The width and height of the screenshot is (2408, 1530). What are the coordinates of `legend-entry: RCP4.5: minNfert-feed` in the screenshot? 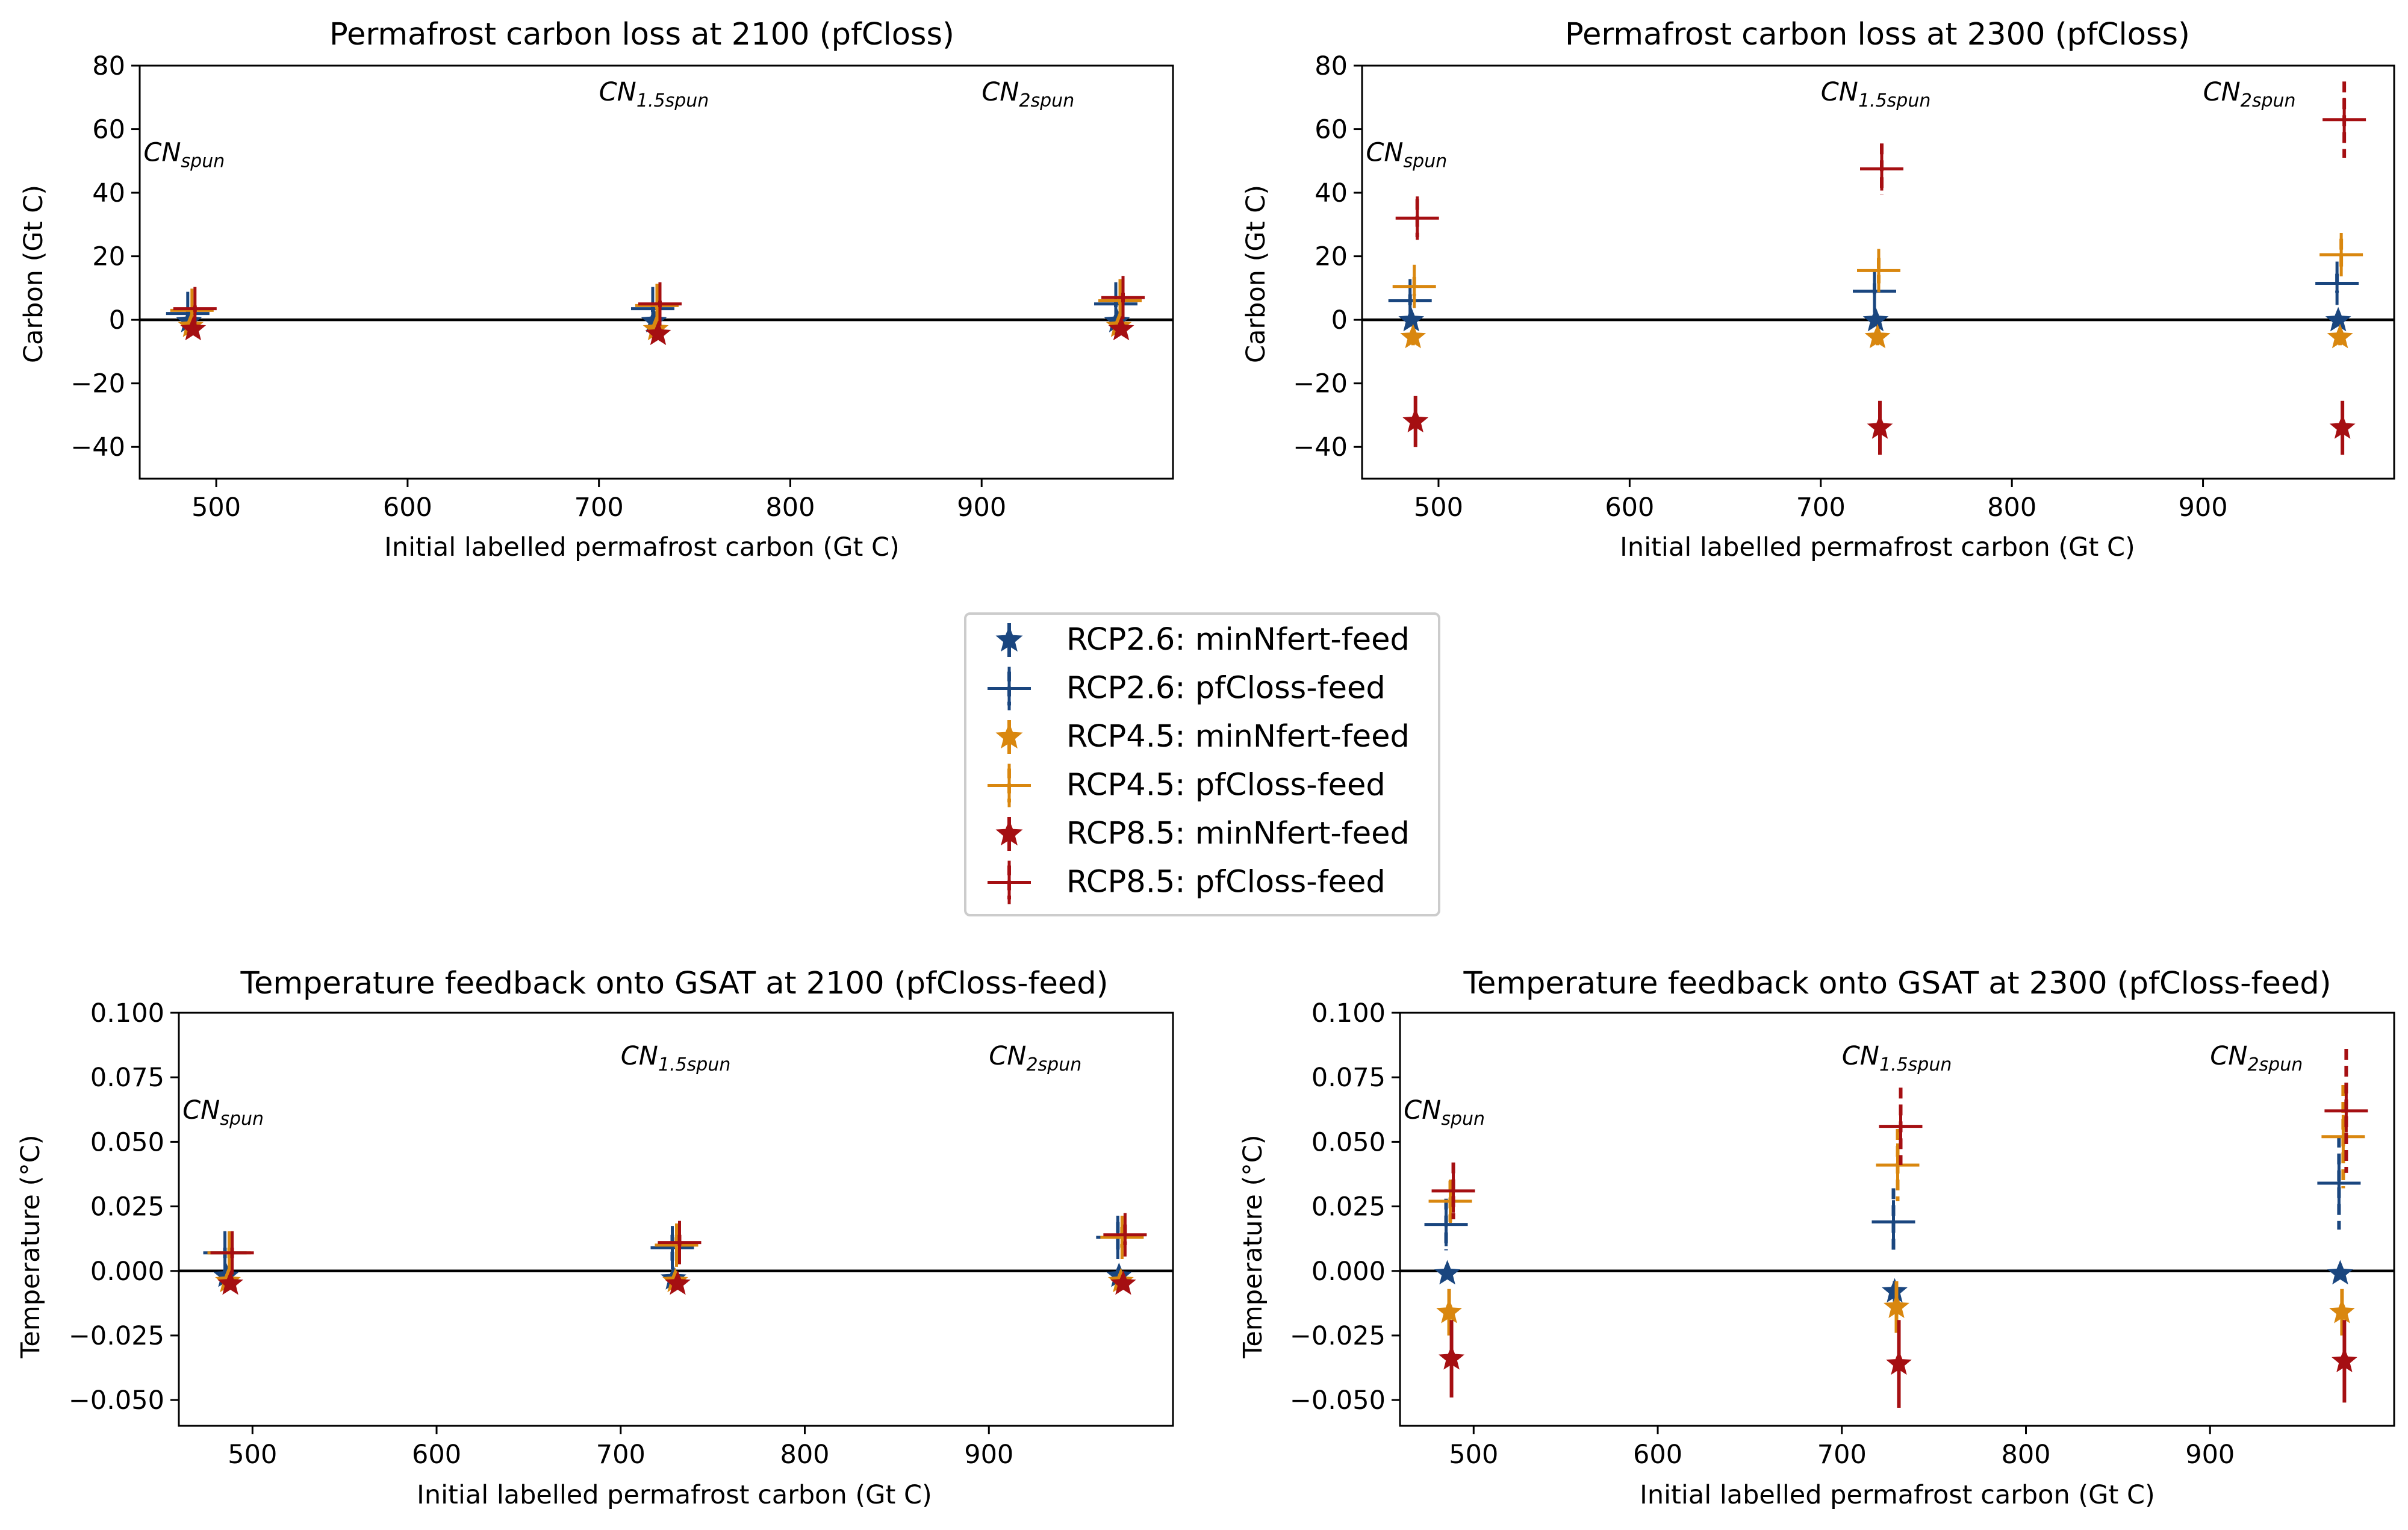 It's located at (1202, 736).